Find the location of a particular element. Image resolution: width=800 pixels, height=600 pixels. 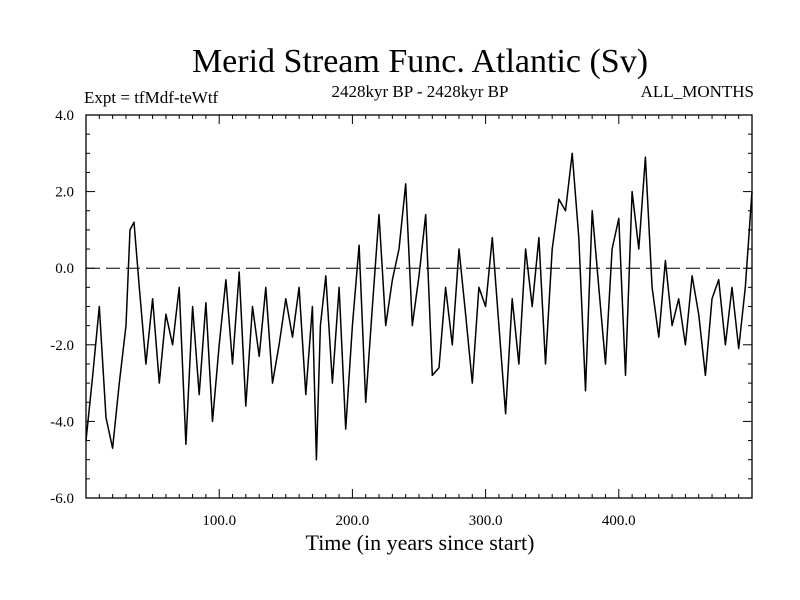

x-tick-label: 200.0 is located at coordinates (353, 521).